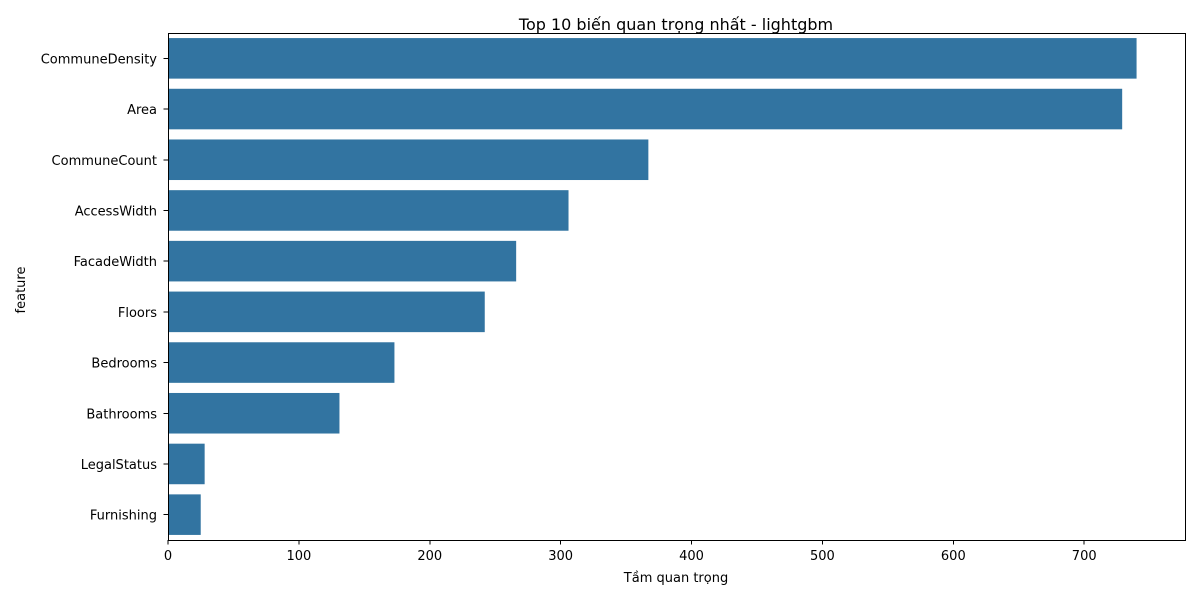 Image resolution: width=1200 pixels, height=600 pixels. What do you see at coordinates (184, 514) in the screenshot?
I see `bar-Furnishing` at bounding box center [184, 514].